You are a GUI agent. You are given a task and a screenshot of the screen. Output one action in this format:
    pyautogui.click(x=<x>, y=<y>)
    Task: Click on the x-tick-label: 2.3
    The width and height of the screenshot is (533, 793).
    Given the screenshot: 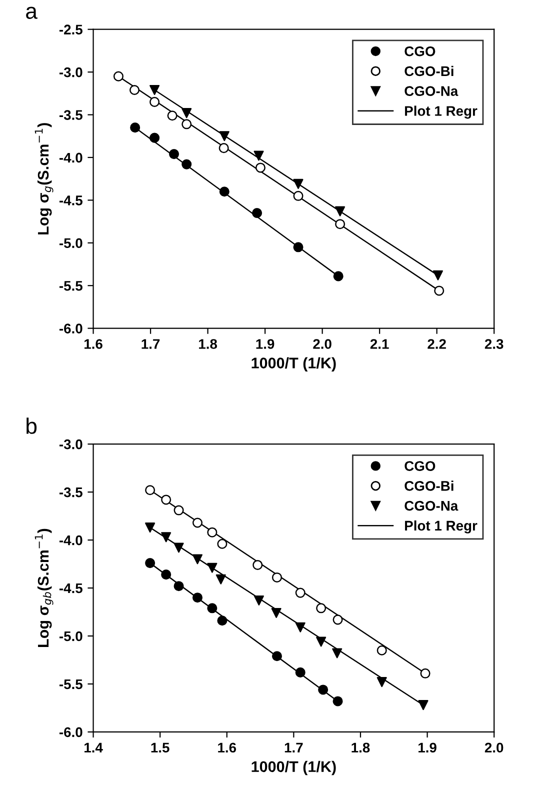 What is the action you would take?
    pyautogui.click(x=494, y=344)
    